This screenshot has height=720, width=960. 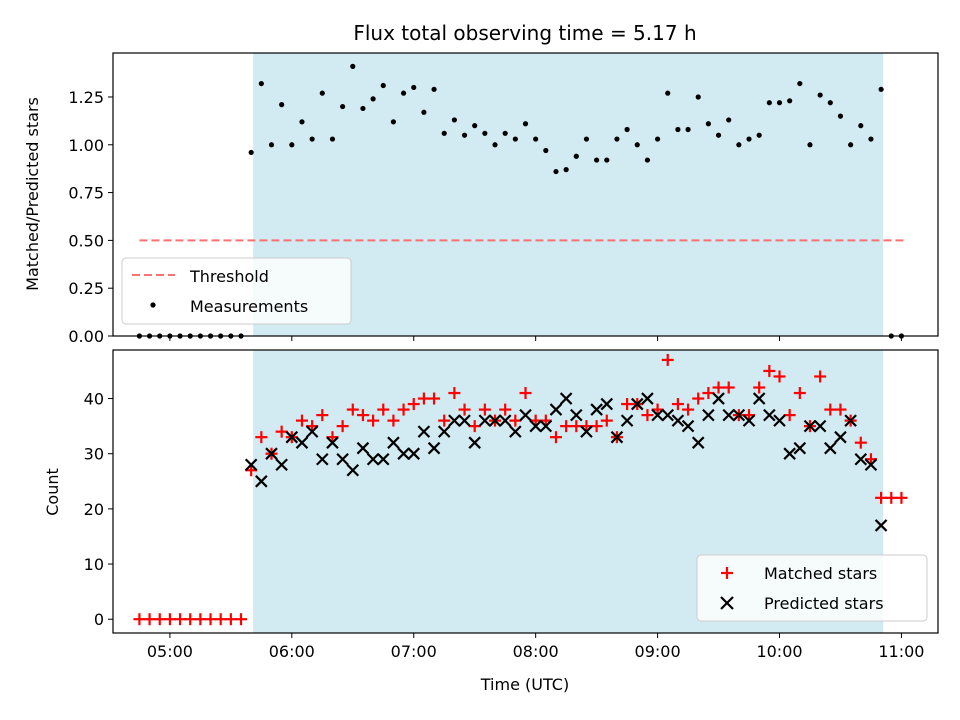 I want to click on bottom-legend: Matched stars Predicted stars, so click(x=812, y=588).